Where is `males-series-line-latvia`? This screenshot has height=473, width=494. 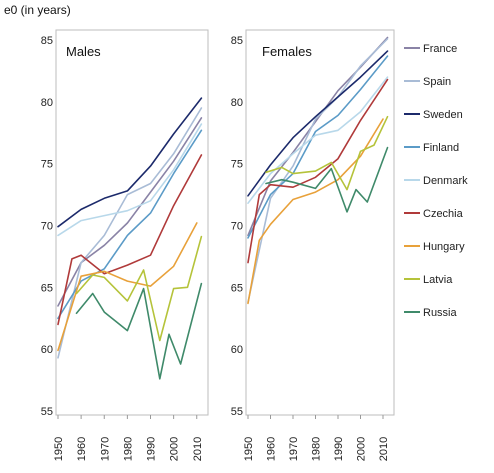
males-series-line-latvia is located at coordinates (139, 288).